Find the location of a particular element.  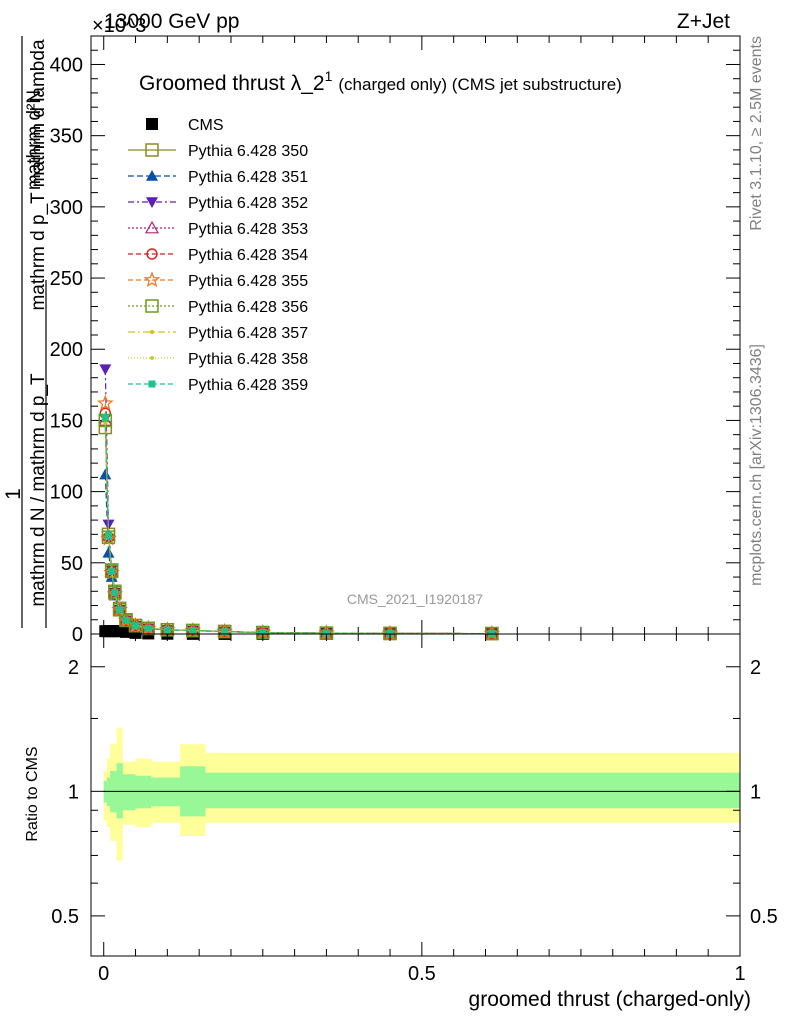

legend-label: Pythia 6.428 357 is located at coordinates (248, 333).